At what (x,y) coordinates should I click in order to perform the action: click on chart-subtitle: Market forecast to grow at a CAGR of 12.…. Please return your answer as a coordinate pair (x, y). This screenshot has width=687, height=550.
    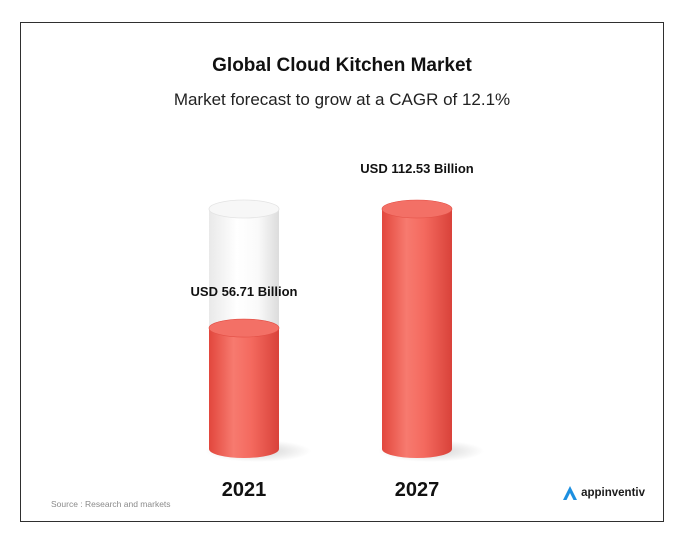
    Looking at the image, I should click on (342, 99).